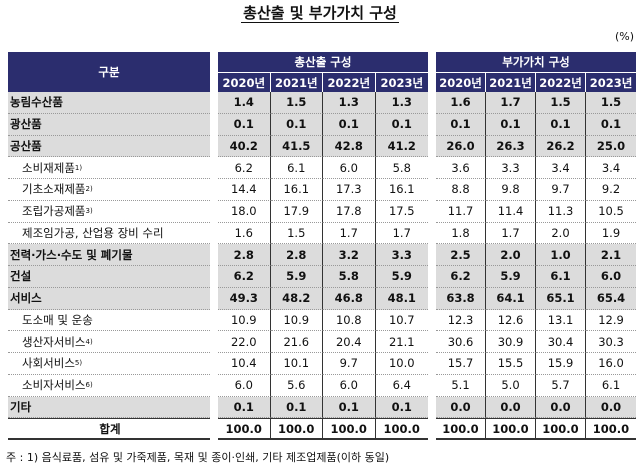  I want to click on row-label: 농림수산품, so click(109, 103).